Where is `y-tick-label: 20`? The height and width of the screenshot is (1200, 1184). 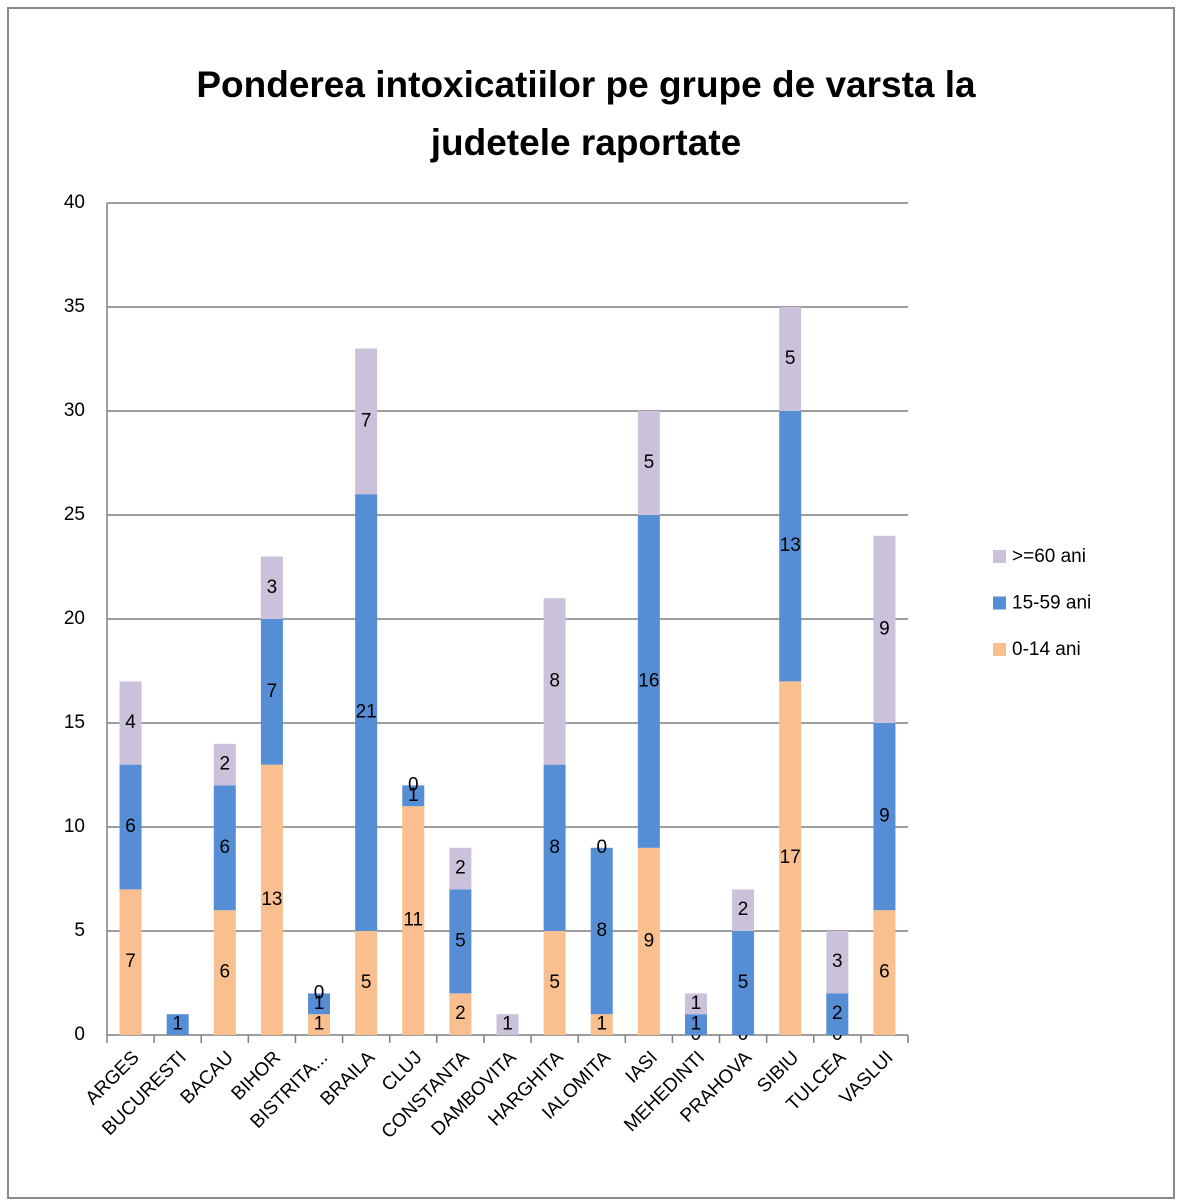
y-tick-label: 20 is located at coordinates (74, 618).